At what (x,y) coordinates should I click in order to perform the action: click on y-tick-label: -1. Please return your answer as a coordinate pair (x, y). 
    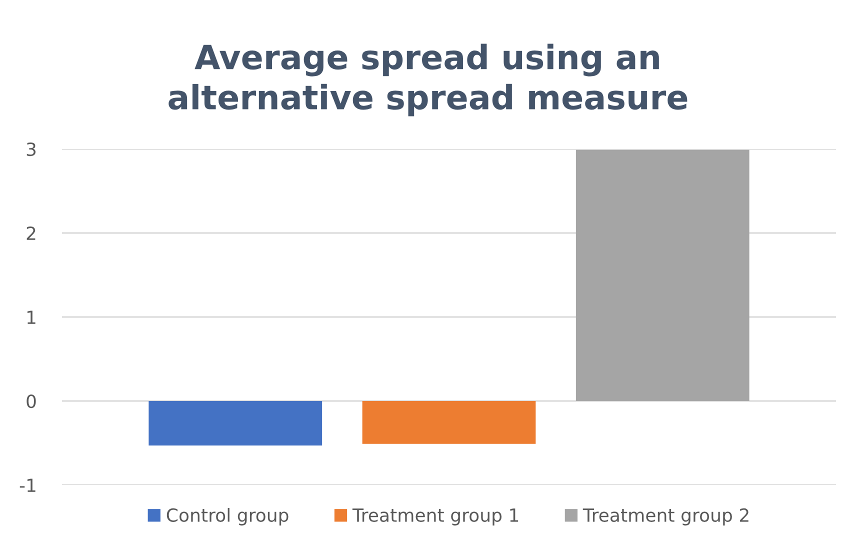
    Looking at the image, I should click on (28, 485).